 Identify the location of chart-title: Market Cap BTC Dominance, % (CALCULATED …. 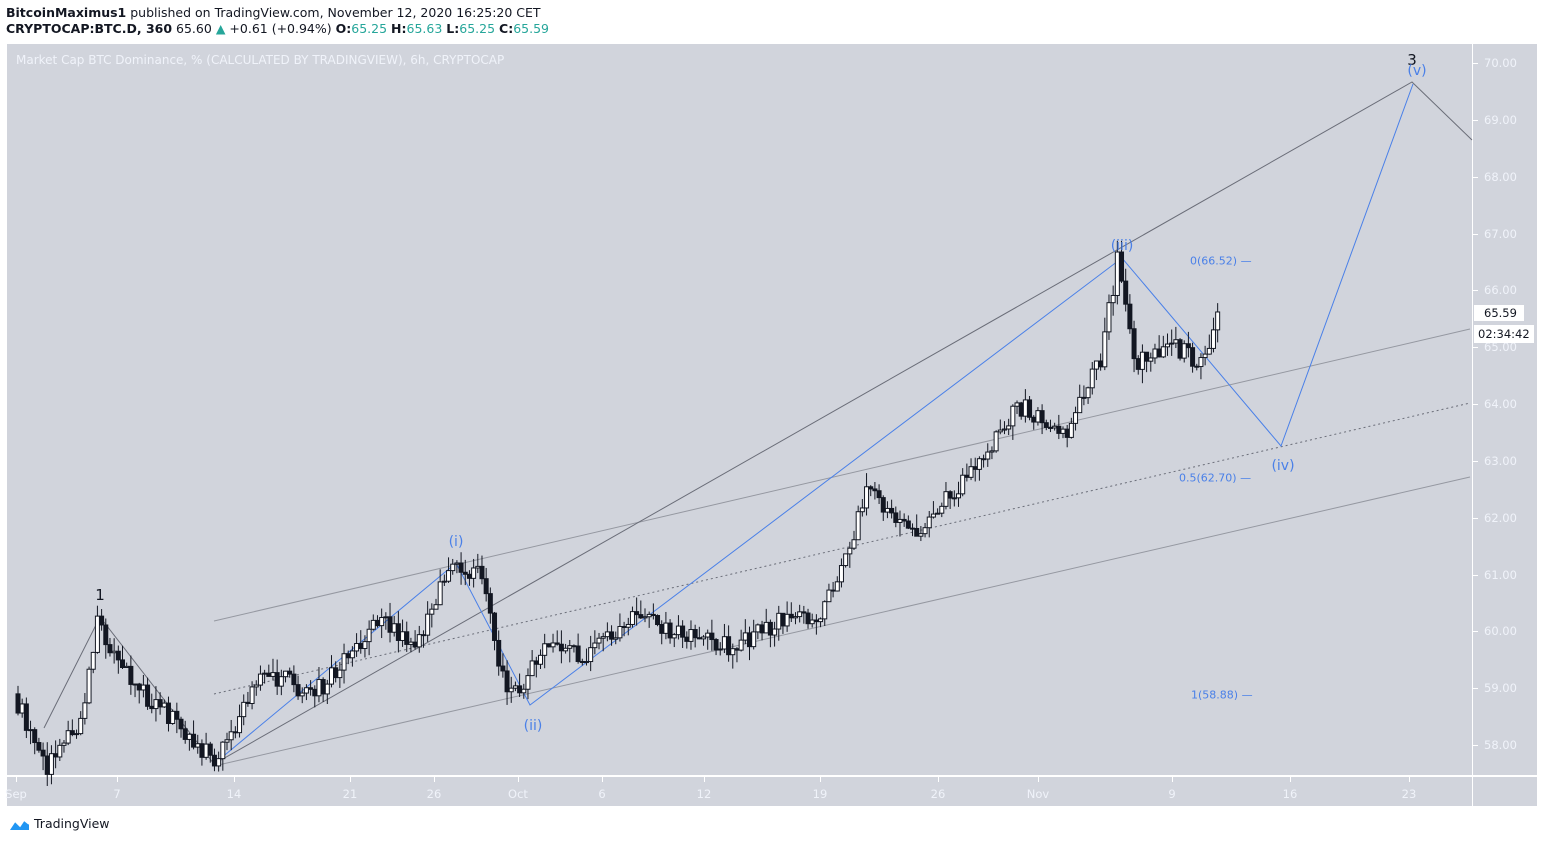
(260, 60).